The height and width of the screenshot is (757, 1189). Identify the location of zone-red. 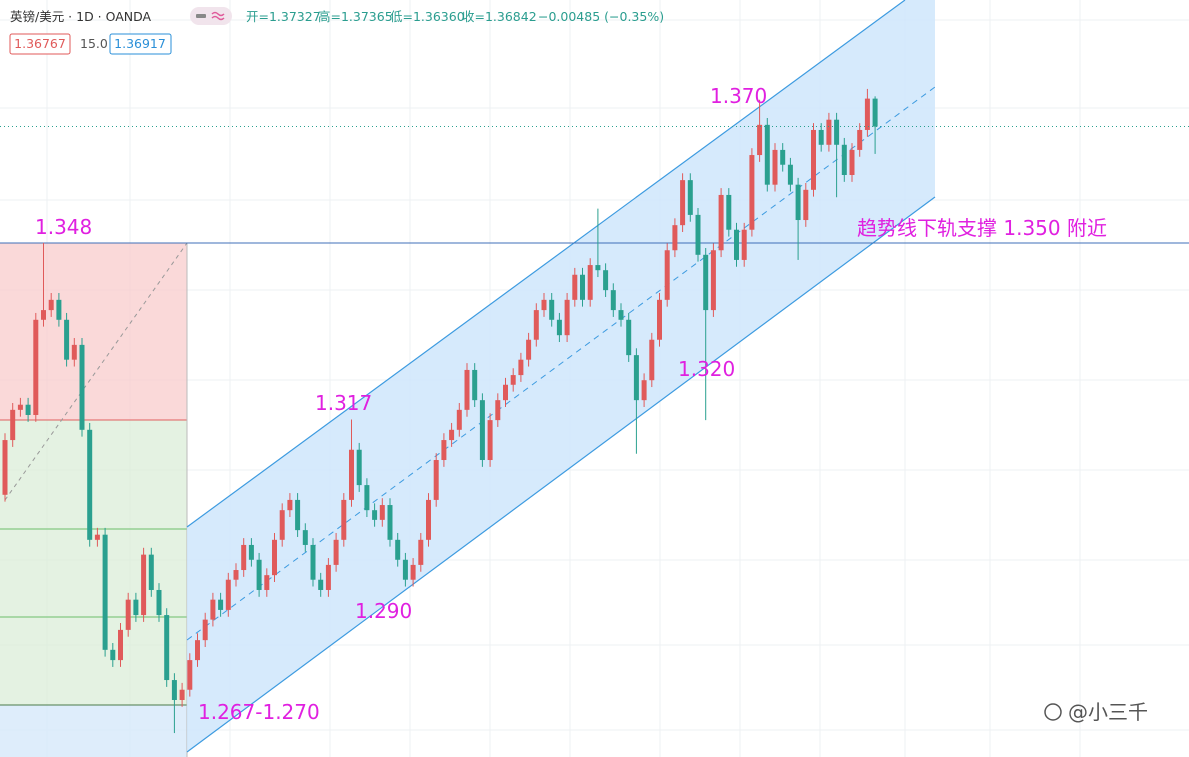
(93, 331).